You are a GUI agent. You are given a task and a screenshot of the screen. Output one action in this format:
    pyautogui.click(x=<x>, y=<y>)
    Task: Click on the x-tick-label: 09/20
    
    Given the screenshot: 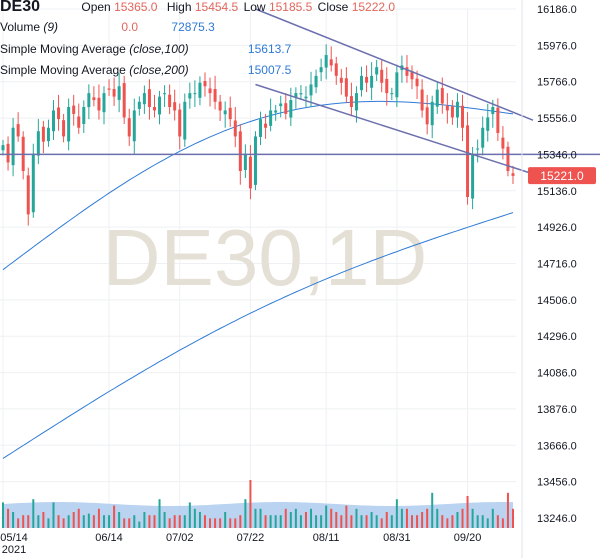 What is the action you would take?
    pyautogui.click(x=468, y=538)
    